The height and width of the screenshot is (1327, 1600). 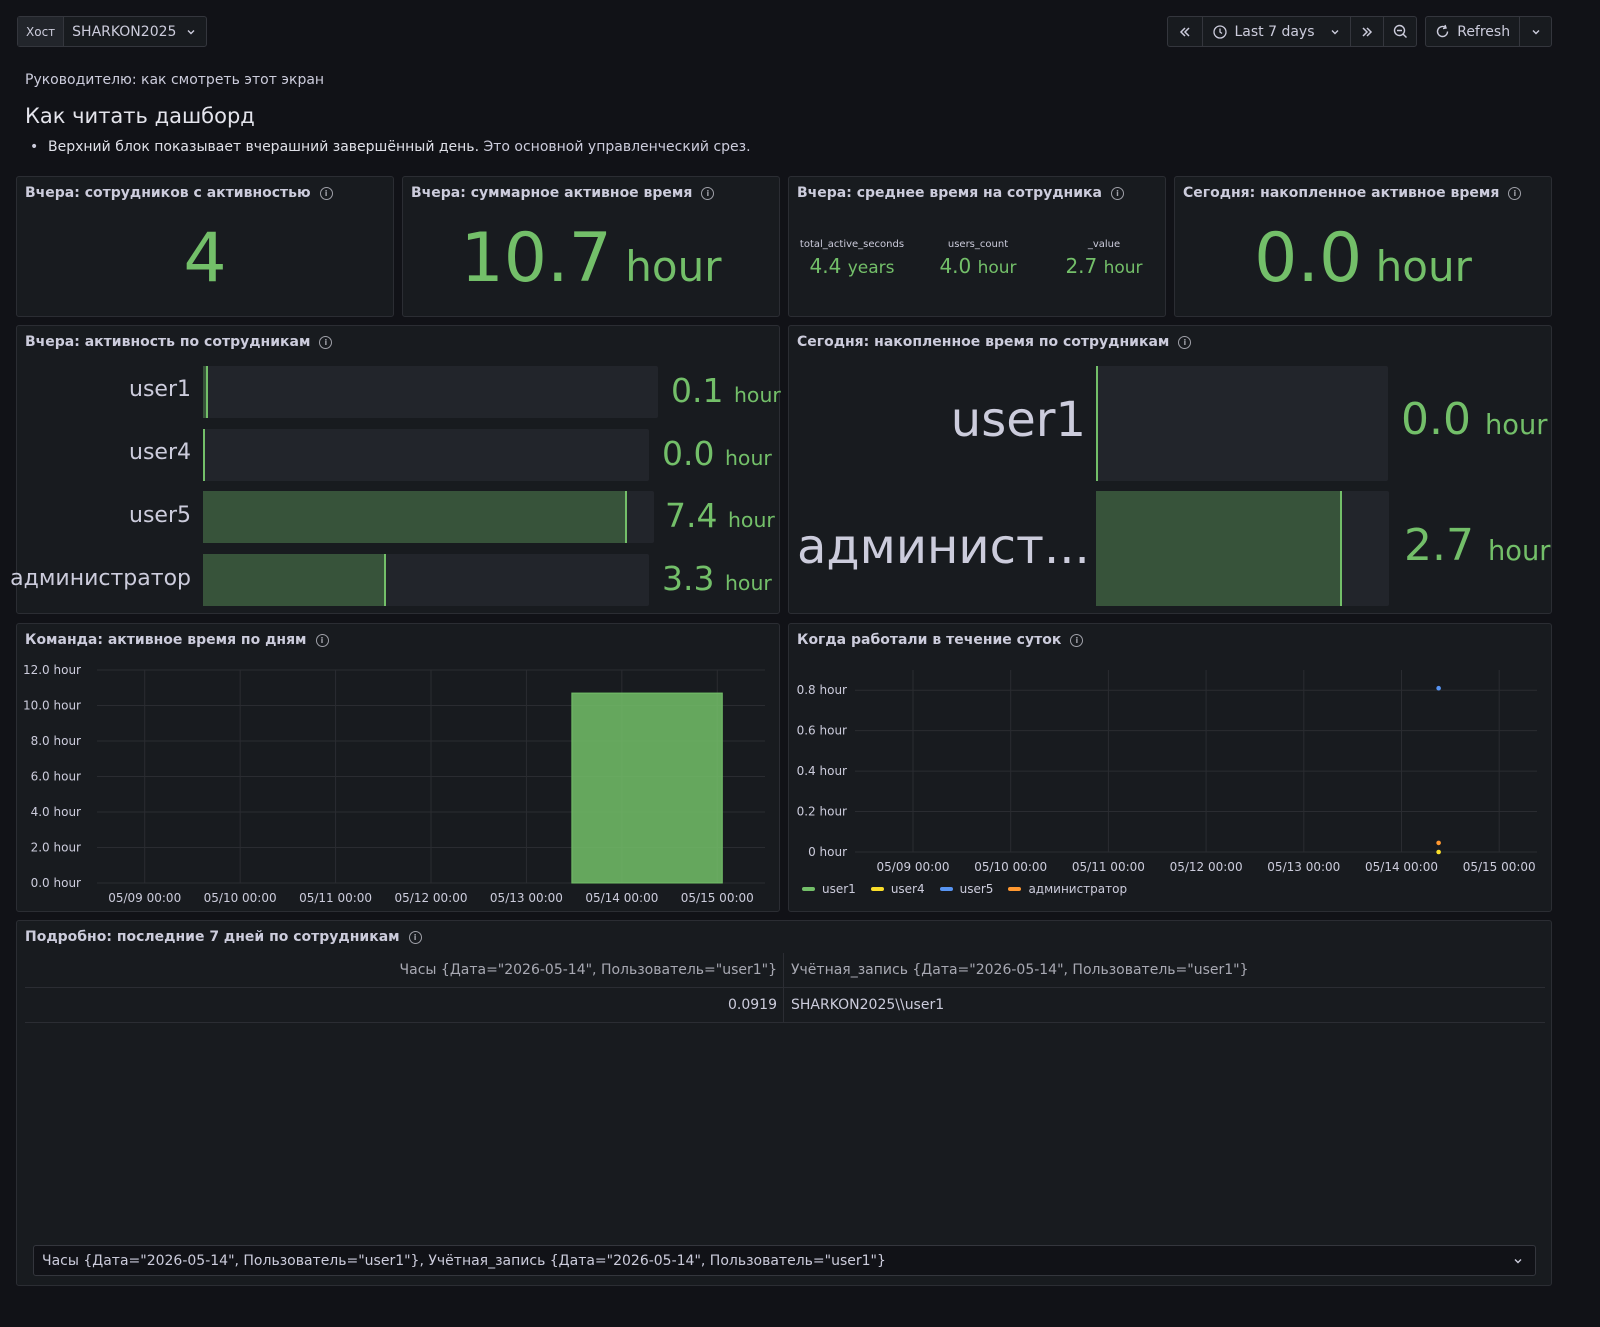 I want to click on host-variable-label: Хост, so click(x=41, y=31).